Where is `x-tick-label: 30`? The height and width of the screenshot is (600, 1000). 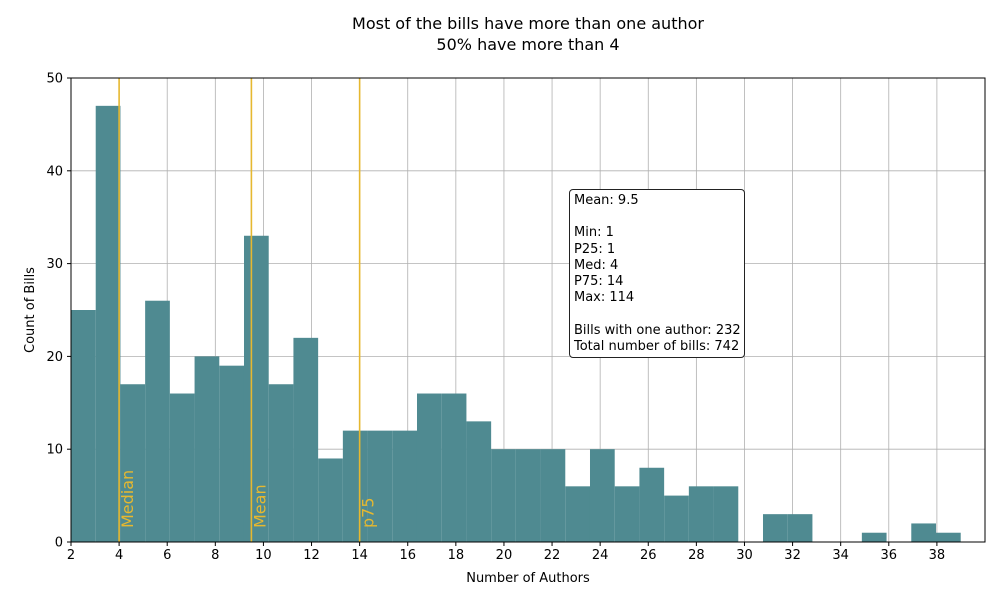
x-tick-label: 30 is located at coordinates (744, 555).